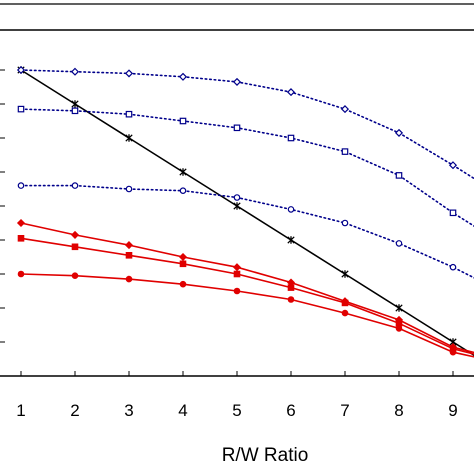 The width and height of the screenshot is (474, 474). I want to click on x-tick-label-5: 6, so click(290, 410).